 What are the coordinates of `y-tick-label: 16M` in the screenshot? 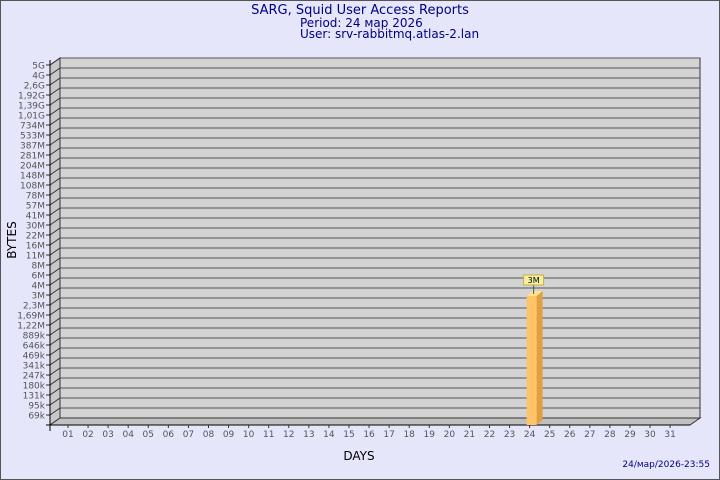 It's located at (35, 247).